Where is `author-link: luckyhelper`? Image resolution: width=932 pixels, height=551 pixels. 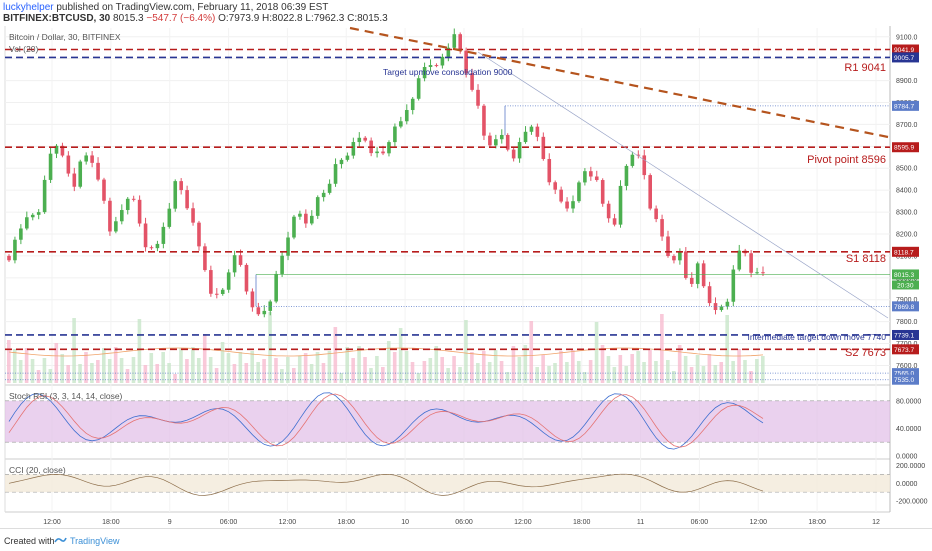
author-link: luckyhelper is located at coordinates (28, 7).